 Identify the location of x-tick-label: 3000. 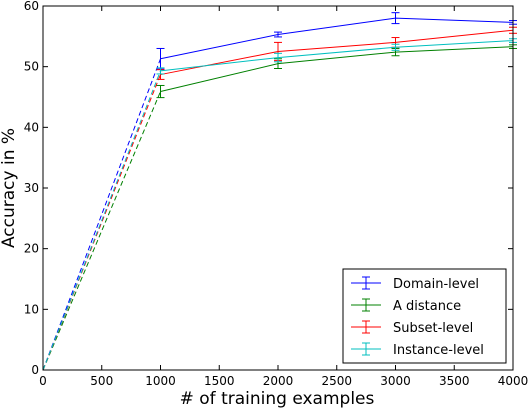
(395, 381).